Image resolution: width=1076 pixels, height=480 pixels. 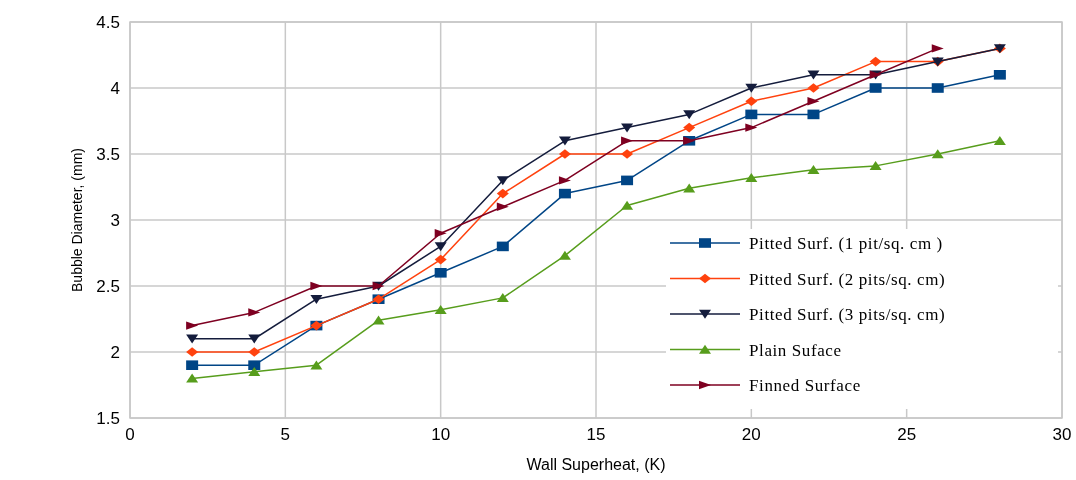 What do you see at coordinates (77, 220) in the screenshot?
I see `y-axis-title: Bubble Diameter, (mm)` at bounding box center [77, 220].